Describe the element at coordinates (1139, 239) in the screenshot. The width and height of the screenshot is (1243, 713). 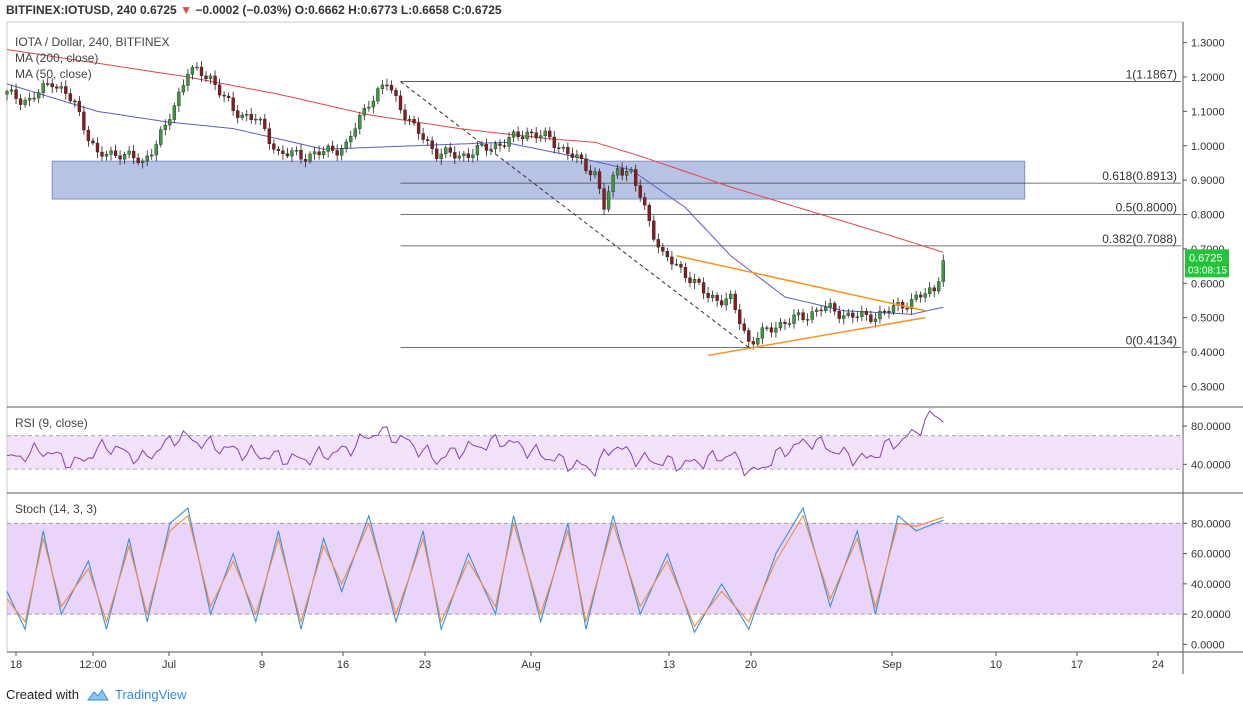
I see `fib-level-label: 0.382(0.7088)` at that location.